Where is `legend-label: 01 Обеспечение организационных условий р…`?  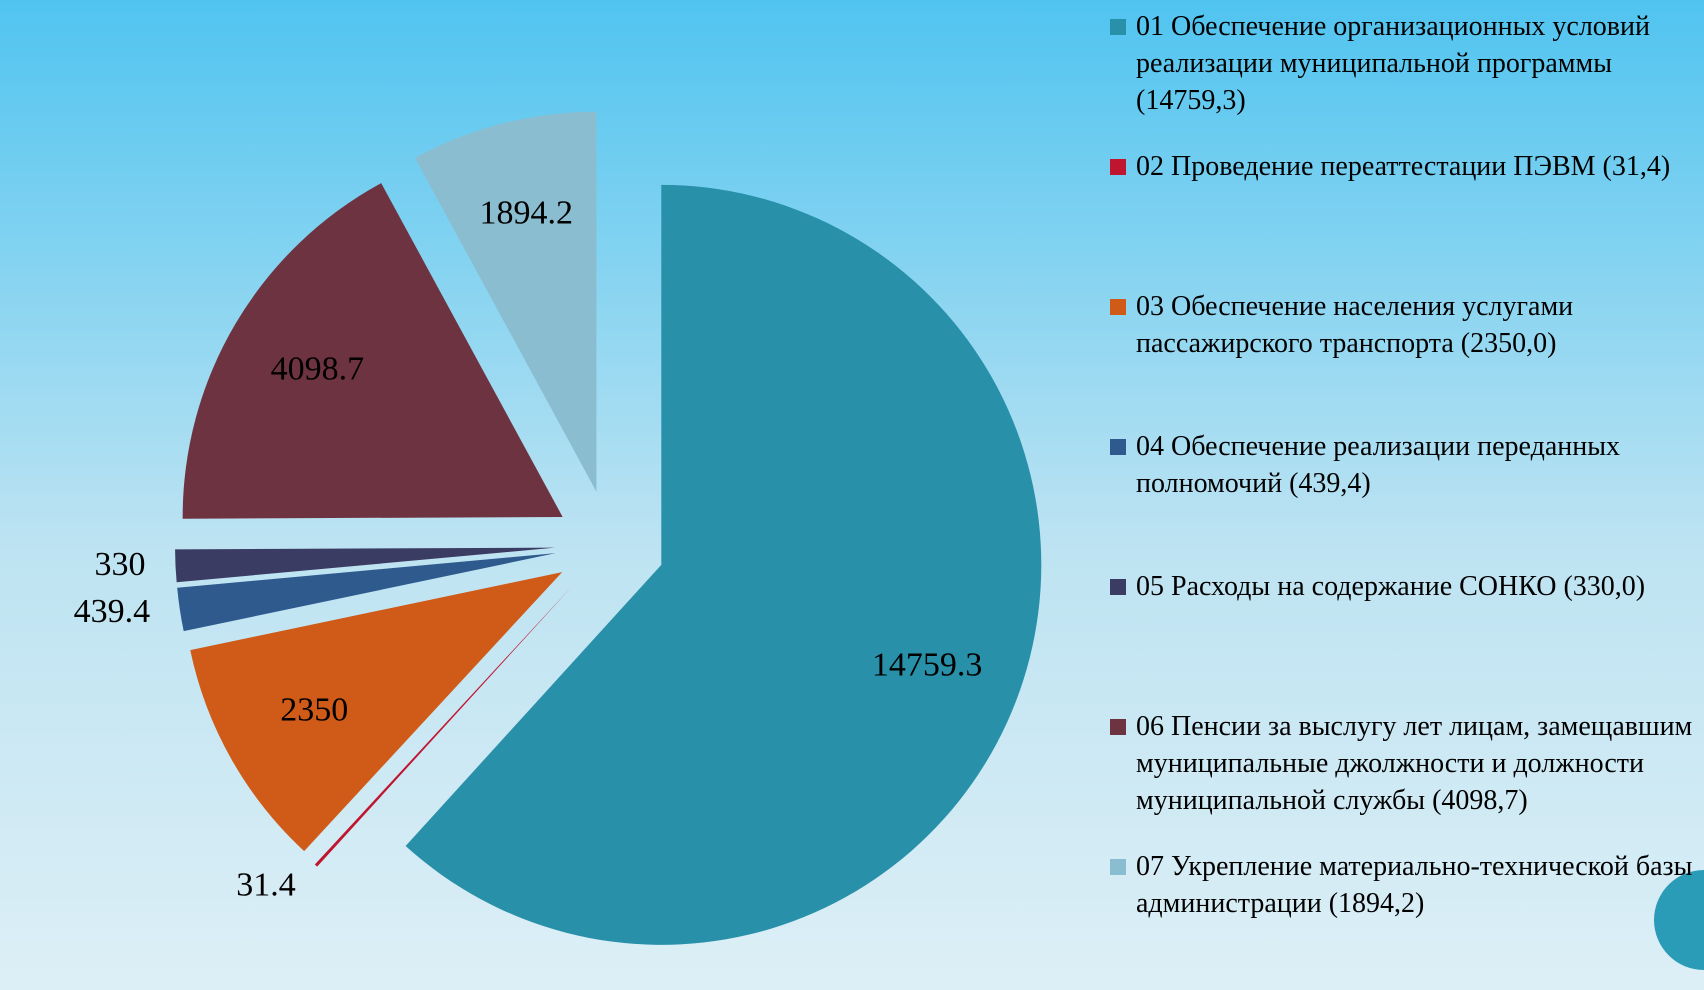 legend-label: 01 Обеспечение организационных условий р… is located at coordinates (1393, 63).